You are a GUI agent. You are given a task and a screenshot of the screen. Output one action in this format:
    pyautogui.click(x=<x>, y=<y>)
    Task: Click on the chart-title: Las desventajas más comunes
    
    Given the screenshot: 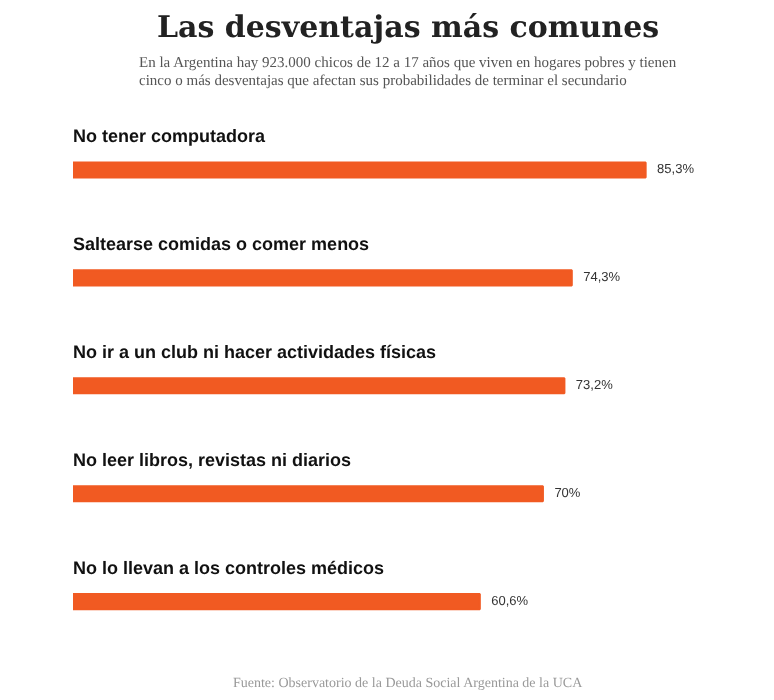 What is the action you would take?
    pyautogui.click(x=408, y=27)
    